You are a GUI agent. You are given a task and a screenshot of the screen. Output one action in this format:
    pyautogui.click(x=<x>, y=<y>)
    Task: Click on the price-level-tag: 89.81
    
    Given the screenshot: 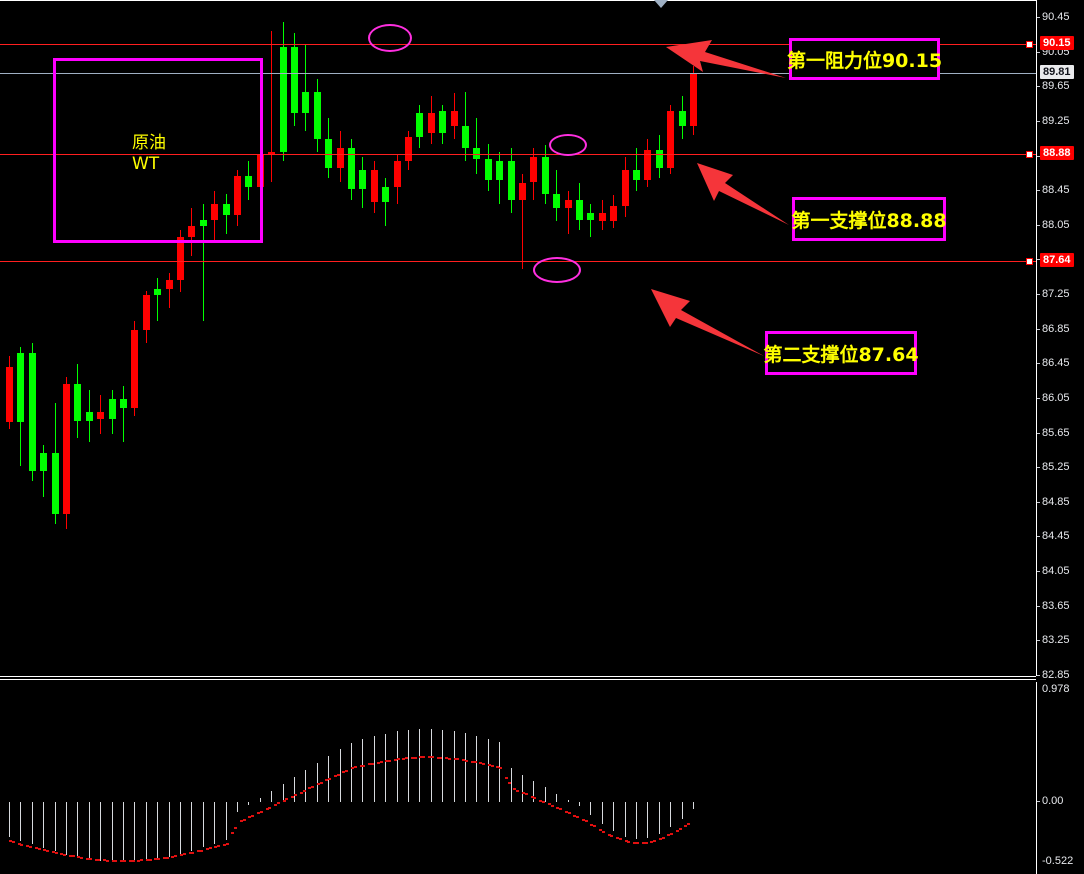 What is the action you would take?
    pyautogui.click(x=1057, y=72)
    